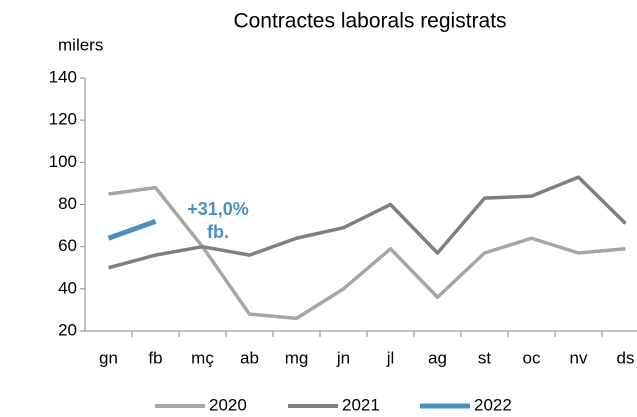  What do you see at coordinates (67, 287) in the screenshot?
I see `y-tick-label: 40` at bounding box center [67, 287].